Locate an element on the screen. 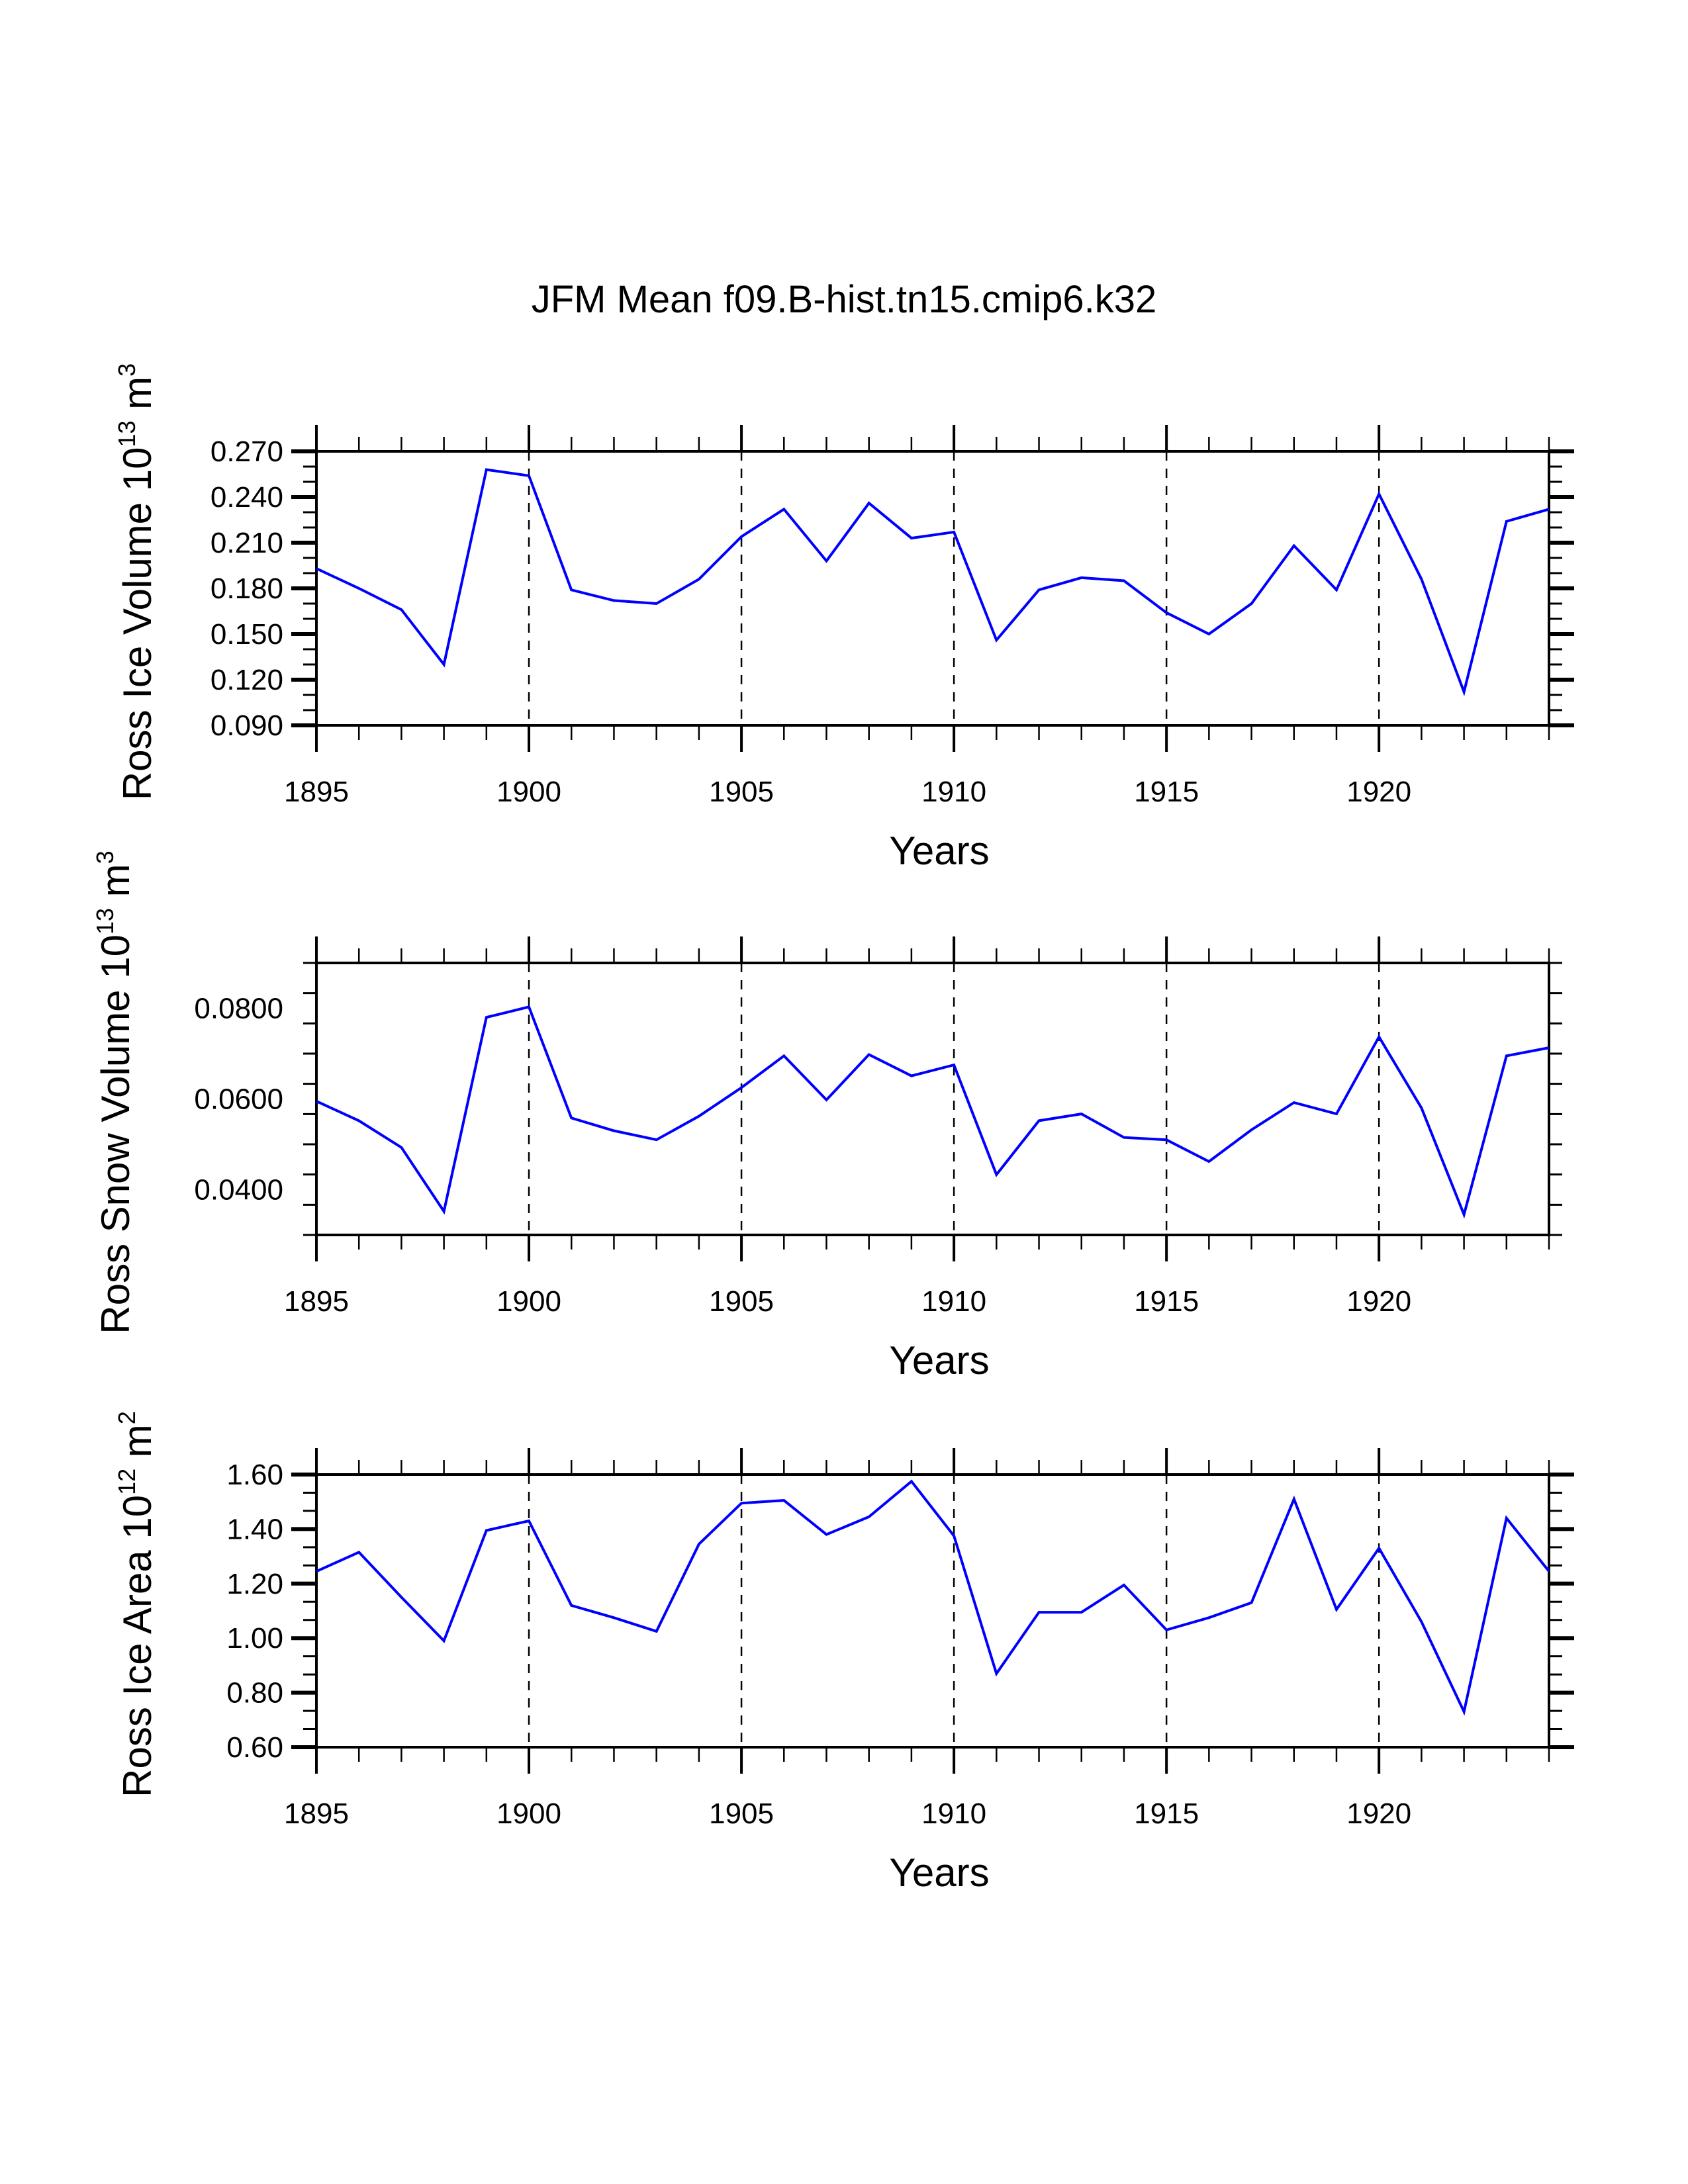 This screenshot has width=1688, height=2184. y-label-exponent: 12 is located at coordinates (126, 1482).